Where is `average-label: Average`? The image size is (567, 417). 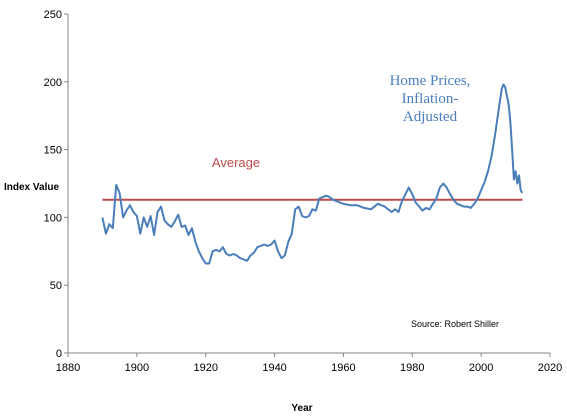 average-label: Average is located at coordinates (236, 162).